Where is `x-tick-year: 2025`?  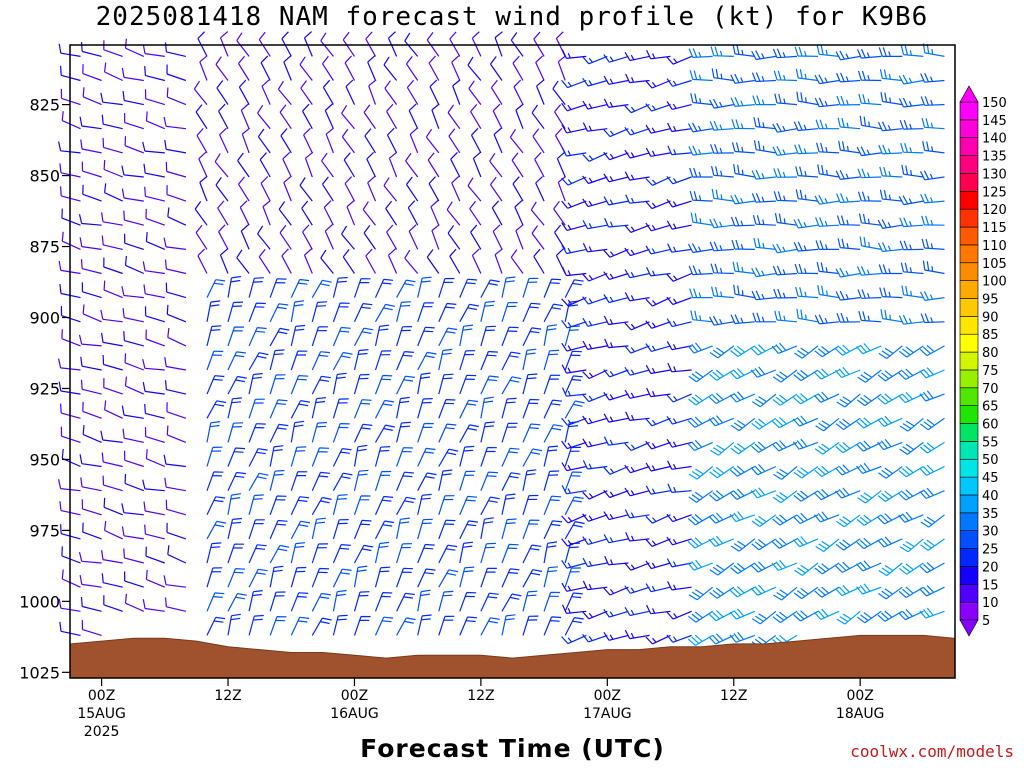
x-tick-year: 2025 is located at coordinates (102, 732).